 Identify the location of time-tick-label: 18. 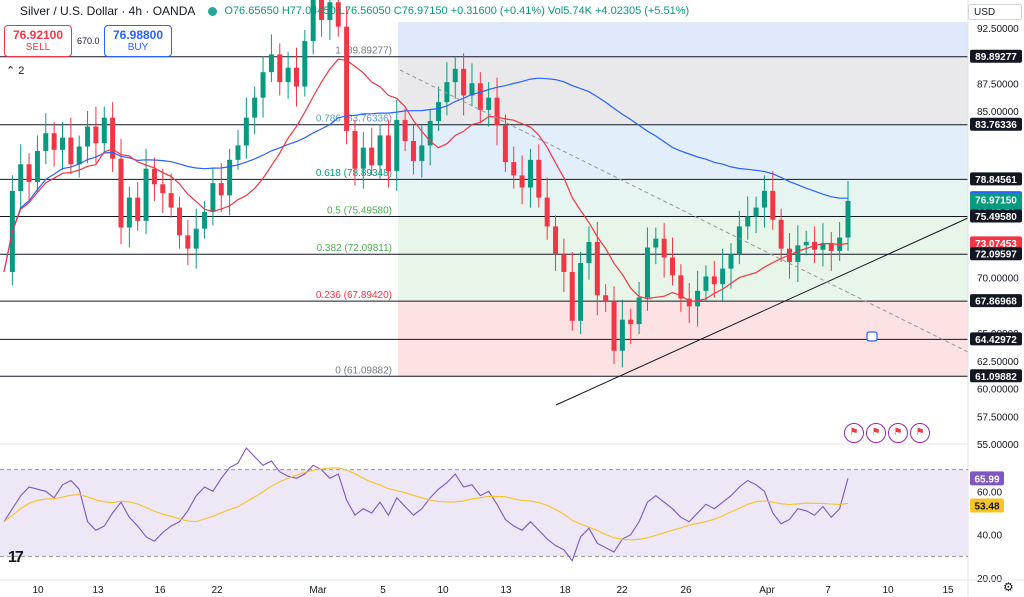
(565, 590).